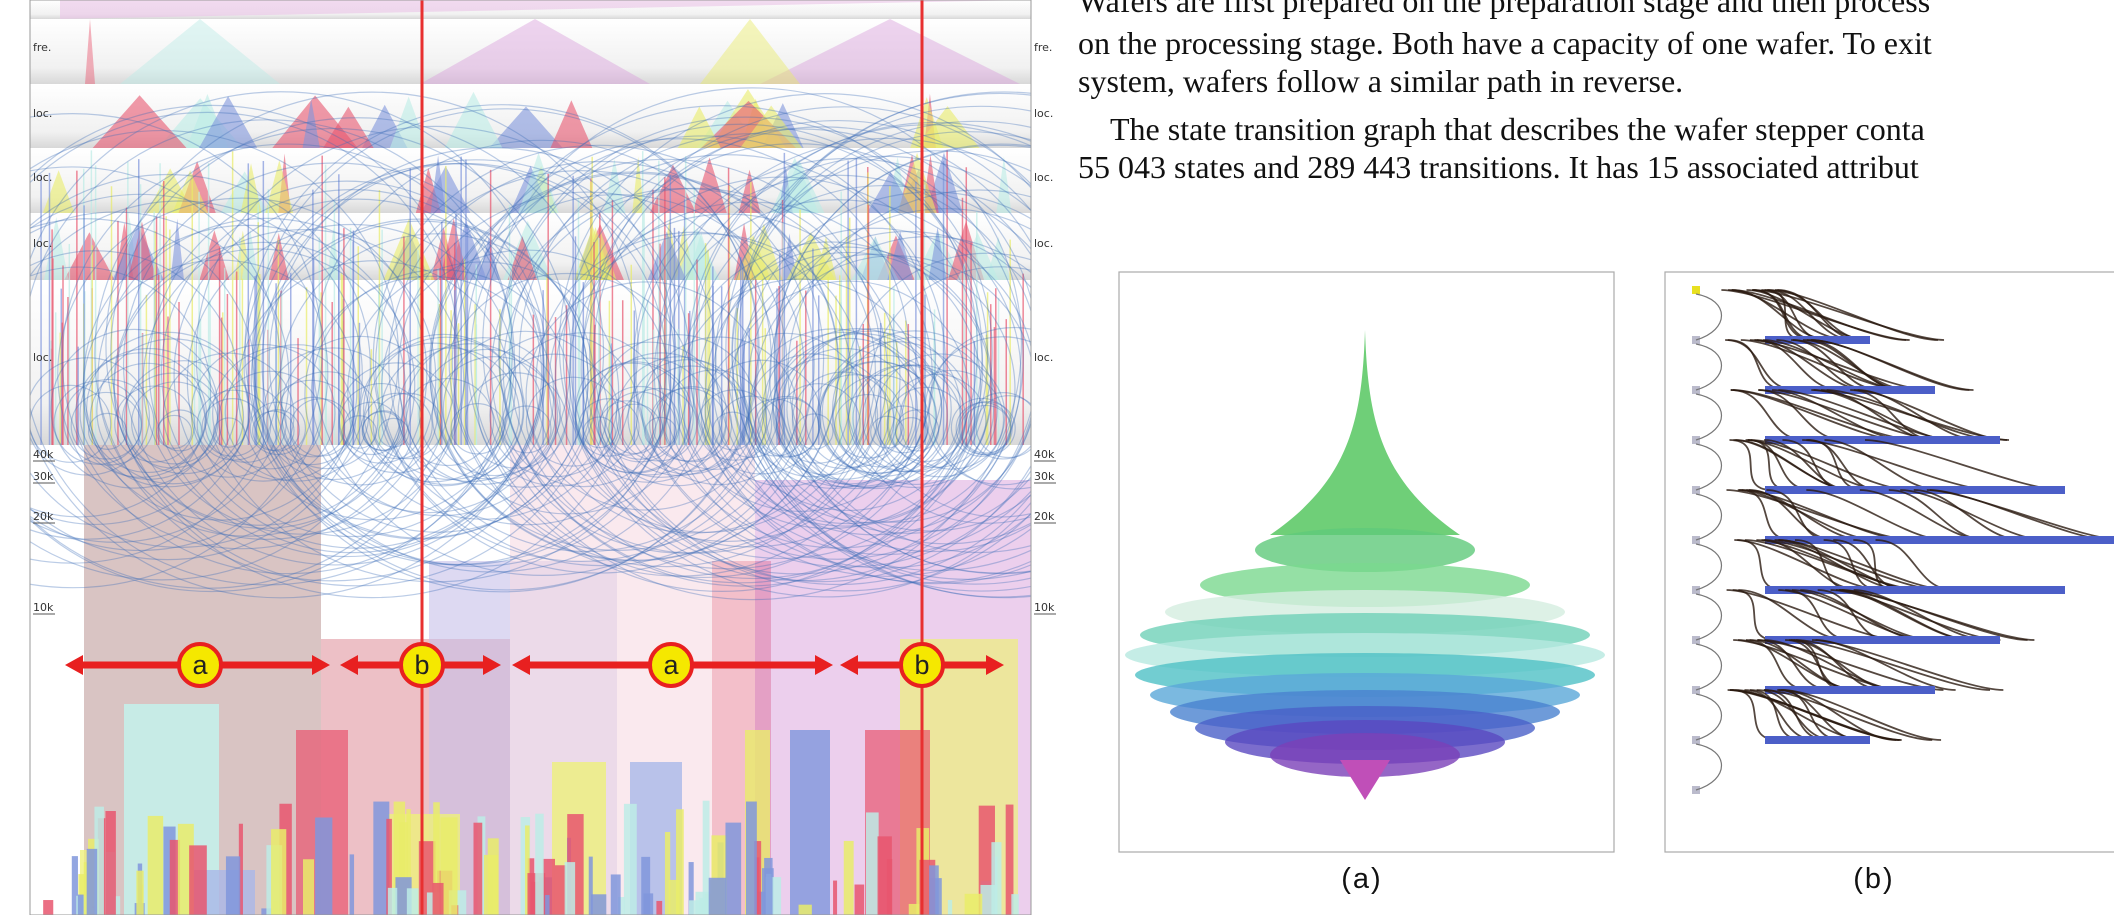 The width and height of the screenshot is (2114, 915). Describe the element at coordinates (1365, 780) in the screenshot. I see `tip` at that location.